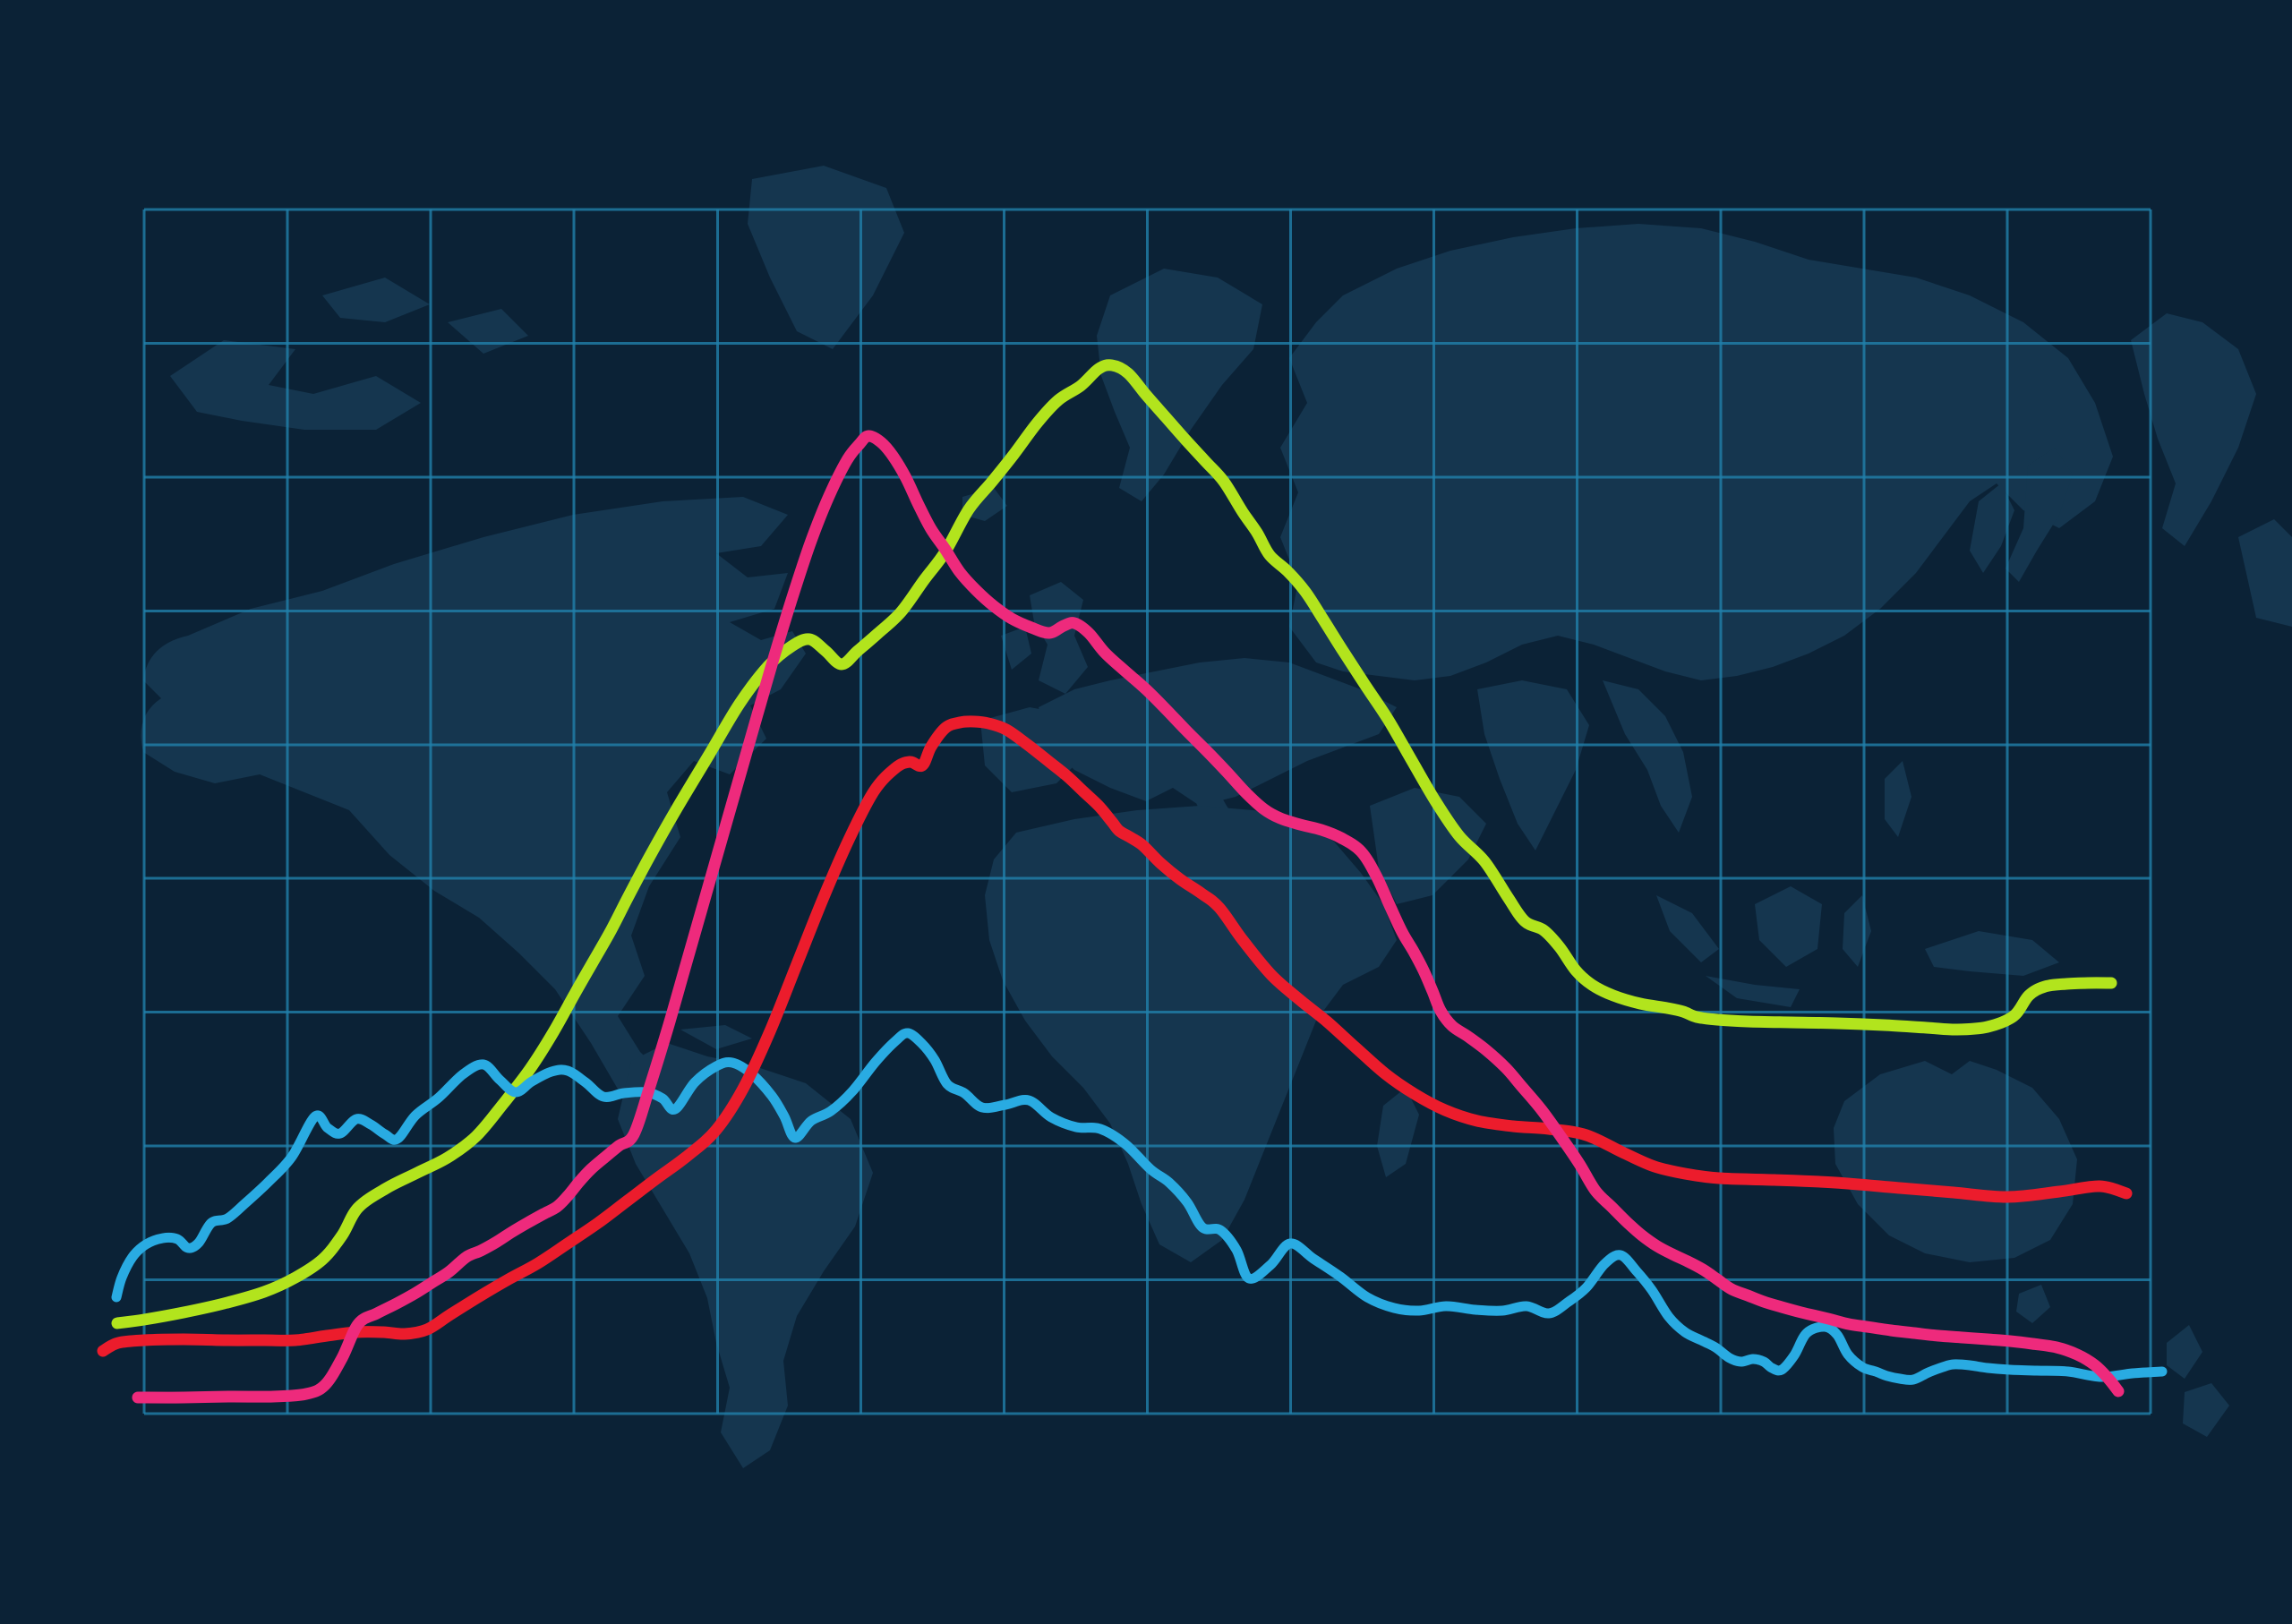 The image size is (2292, 1624). I want to click on landmass-europe, so click(1188, 752).